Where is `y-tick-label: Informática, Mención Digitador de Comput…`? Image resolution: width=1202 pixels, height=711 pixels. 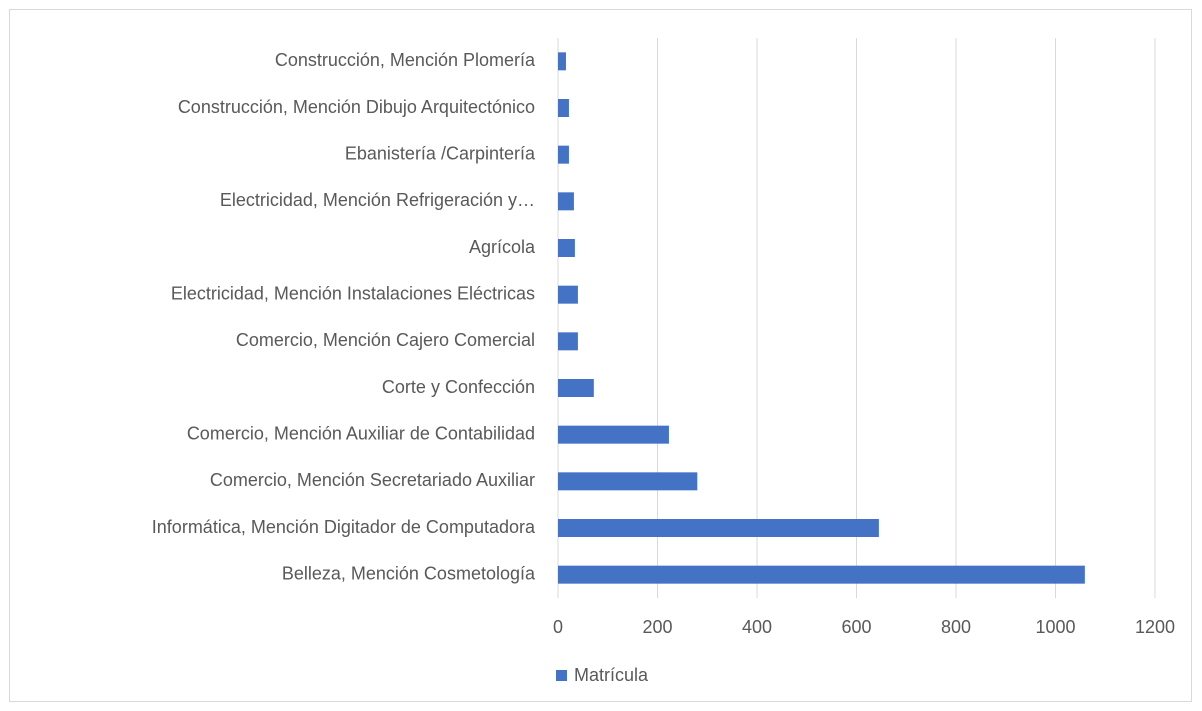
y-tick-label: Informática, Mención Digitador de Comput… is located at coordinates (344, 527).